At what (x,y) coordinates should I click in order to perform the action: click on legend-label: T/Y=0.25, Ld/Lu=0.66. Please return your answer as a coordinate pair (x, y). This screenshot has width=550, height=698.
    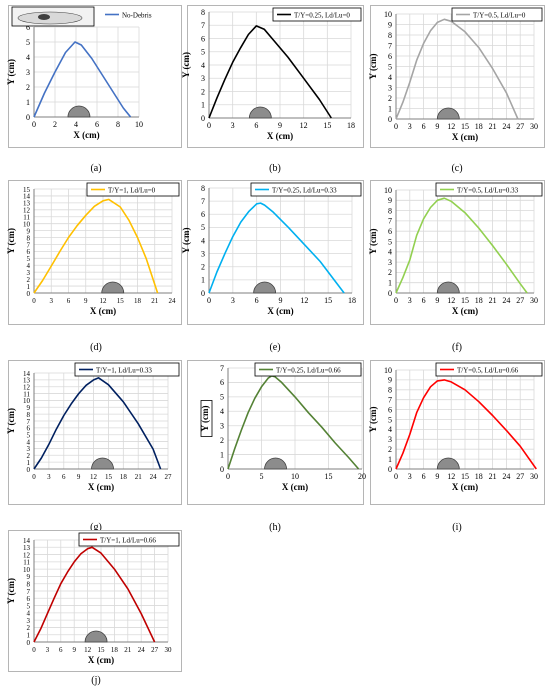
    Looking at the image, I should click on (308, 371).